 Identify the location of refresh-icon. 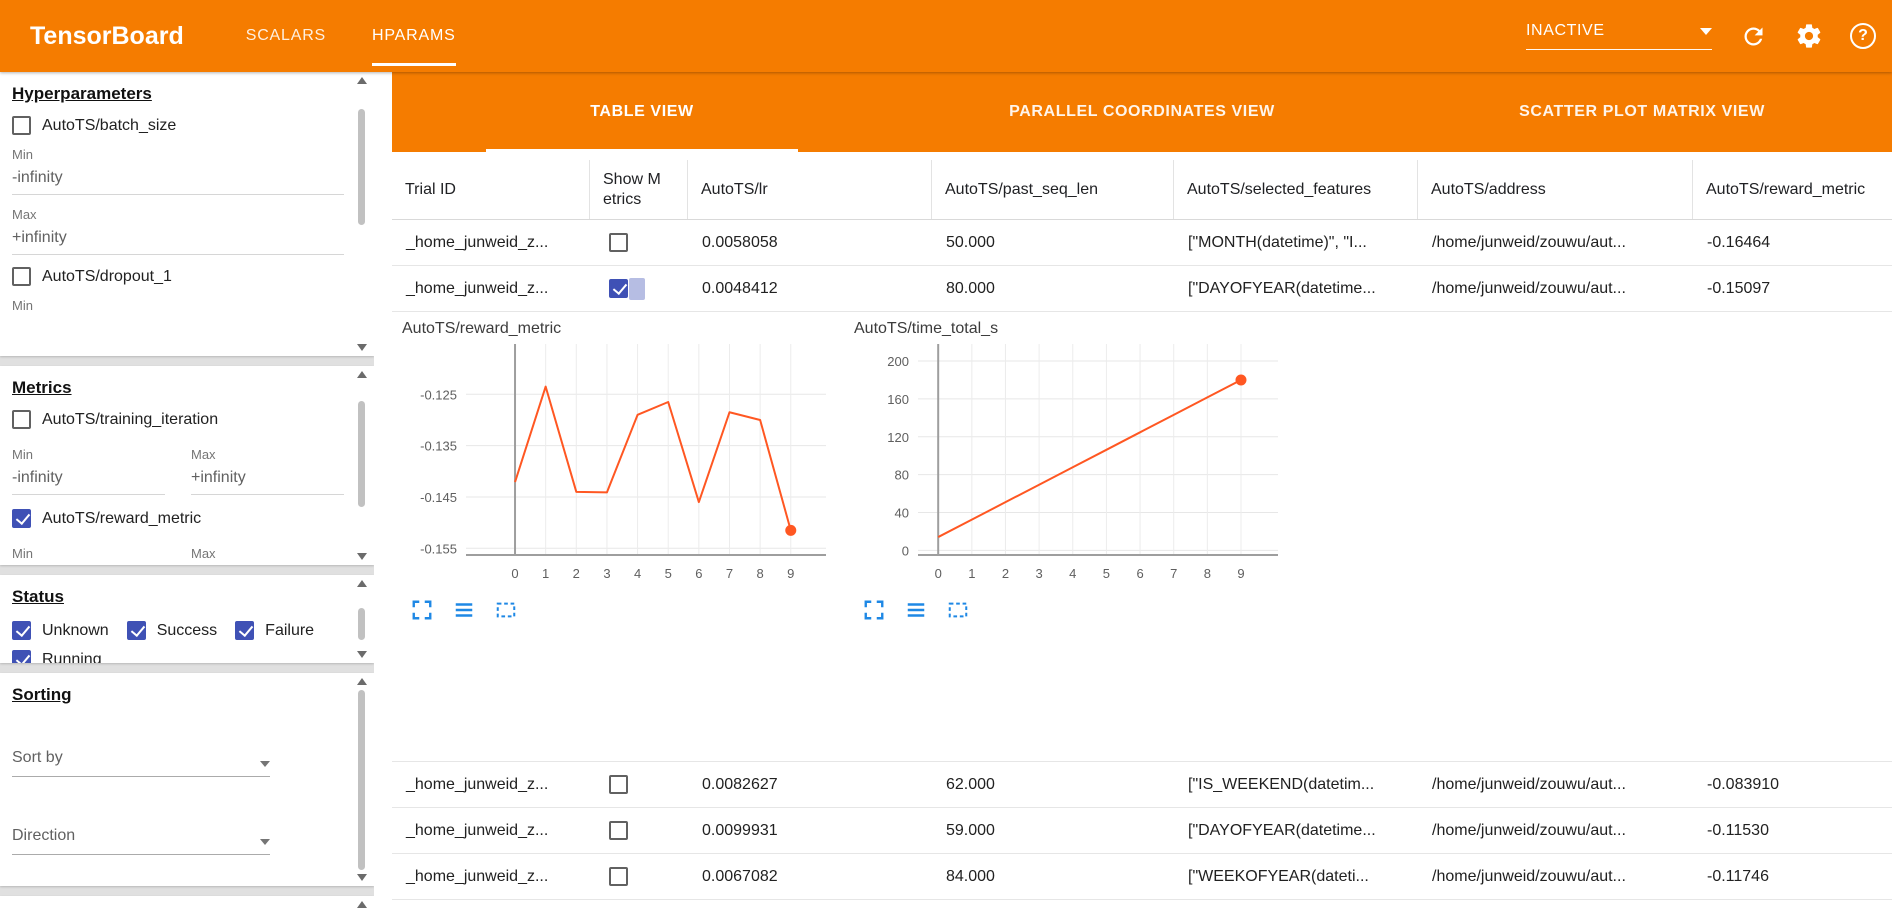
(1753, 36).